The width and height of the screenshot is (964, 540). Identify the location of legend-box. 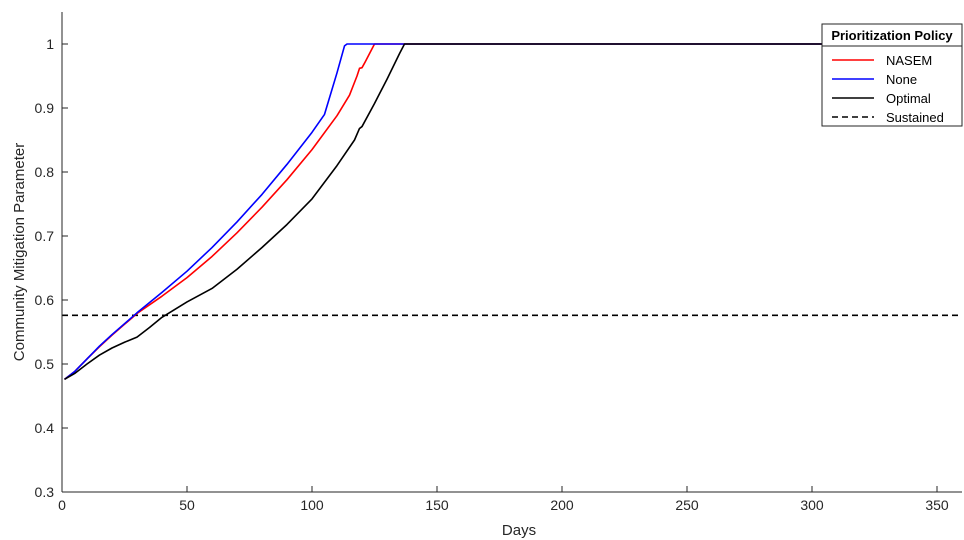
(892, 75).